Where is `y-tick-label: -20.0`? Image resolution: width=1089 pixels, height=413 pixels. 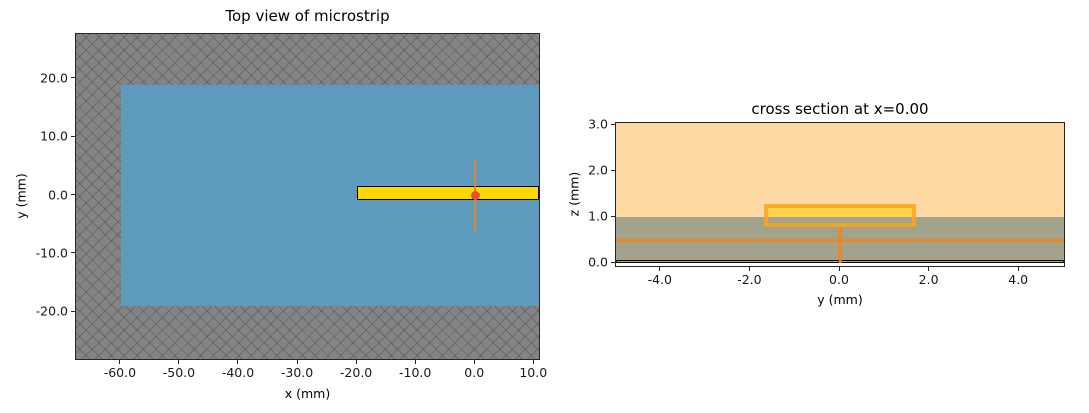
y-tick-label: -20.0 is located at coordinates (51, 311).